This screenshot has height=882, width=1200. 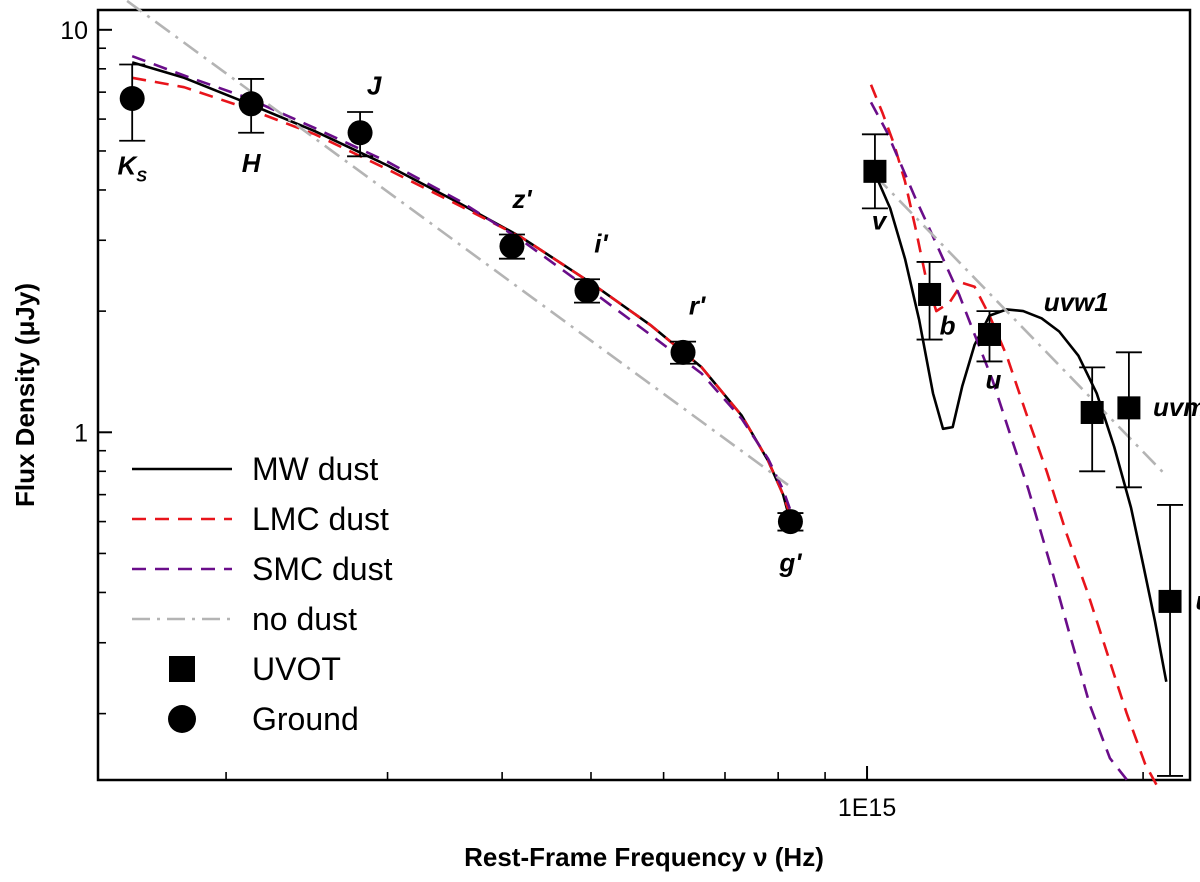 What do you see at coordinates (296, 669) in the screenshot?
I see `legend-item-uvot-label: UVOT` at bounding box center [296, 669].